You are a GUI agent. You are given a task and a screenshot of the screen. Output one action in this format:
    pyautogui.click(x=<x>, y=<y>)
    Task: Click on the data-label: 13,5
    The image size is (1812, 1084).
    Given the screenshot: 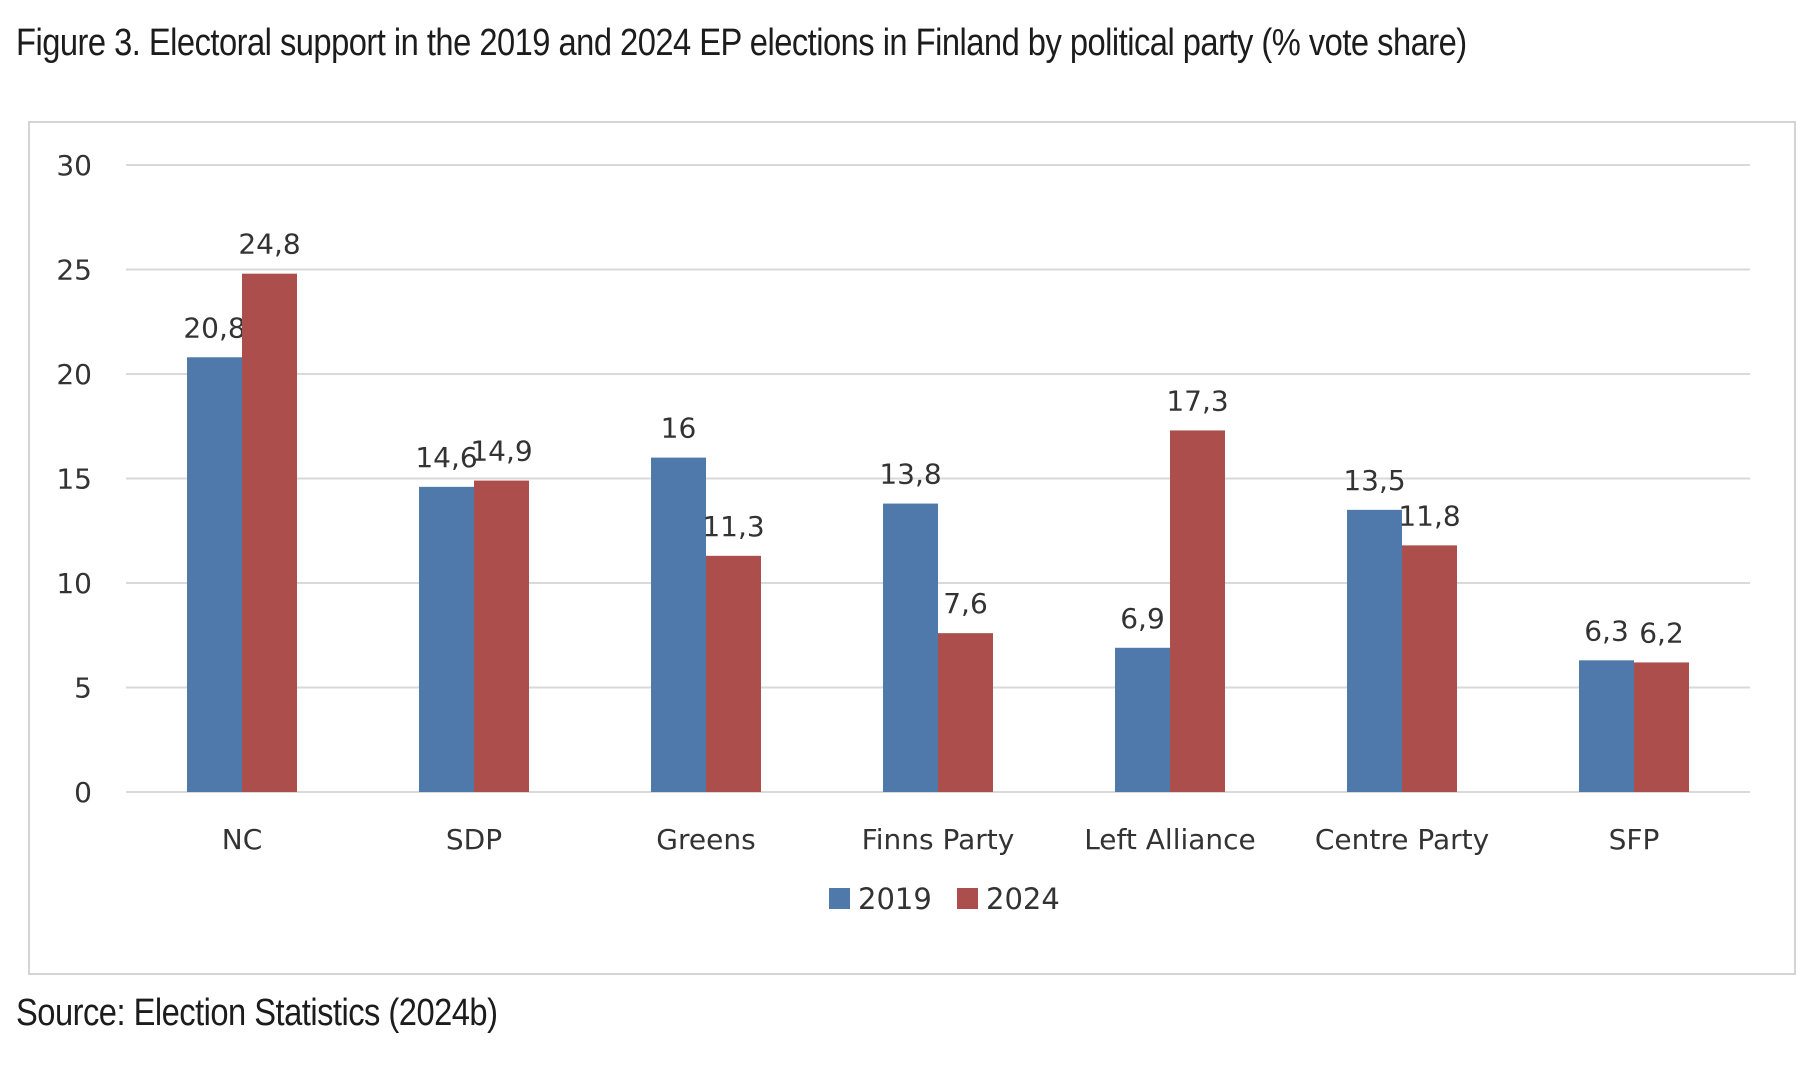 What is the action you would take?
    pyautogui.click(x=1374, y=480)
    